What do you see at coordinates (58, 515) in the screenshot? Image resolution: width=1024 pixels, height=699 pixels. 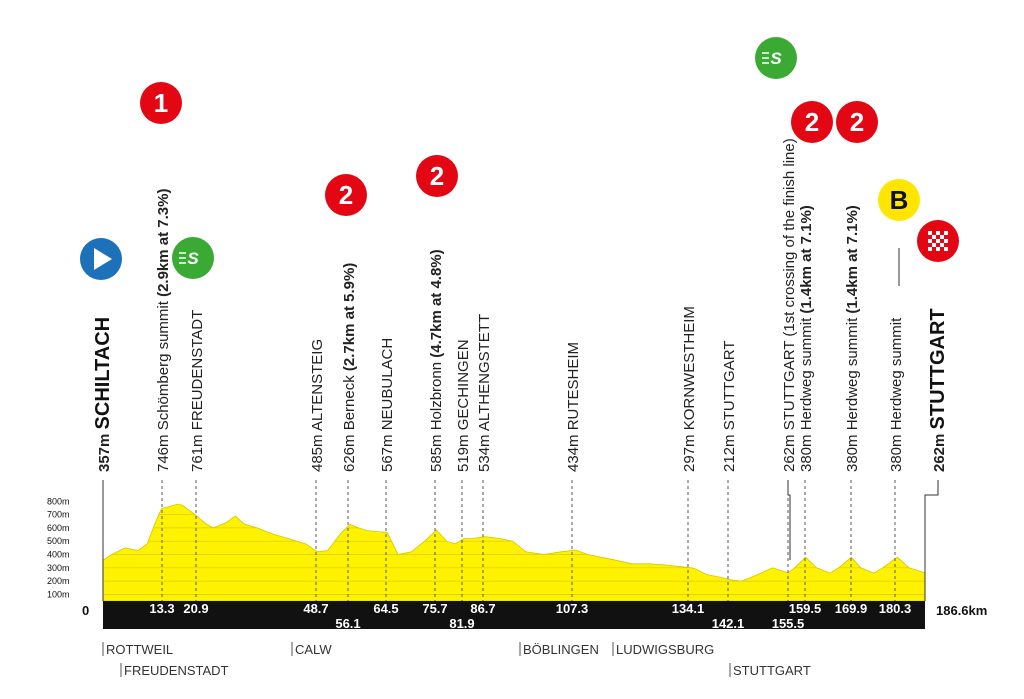 I see `y-tick-label: 700m` at bounding box center [58, 515].